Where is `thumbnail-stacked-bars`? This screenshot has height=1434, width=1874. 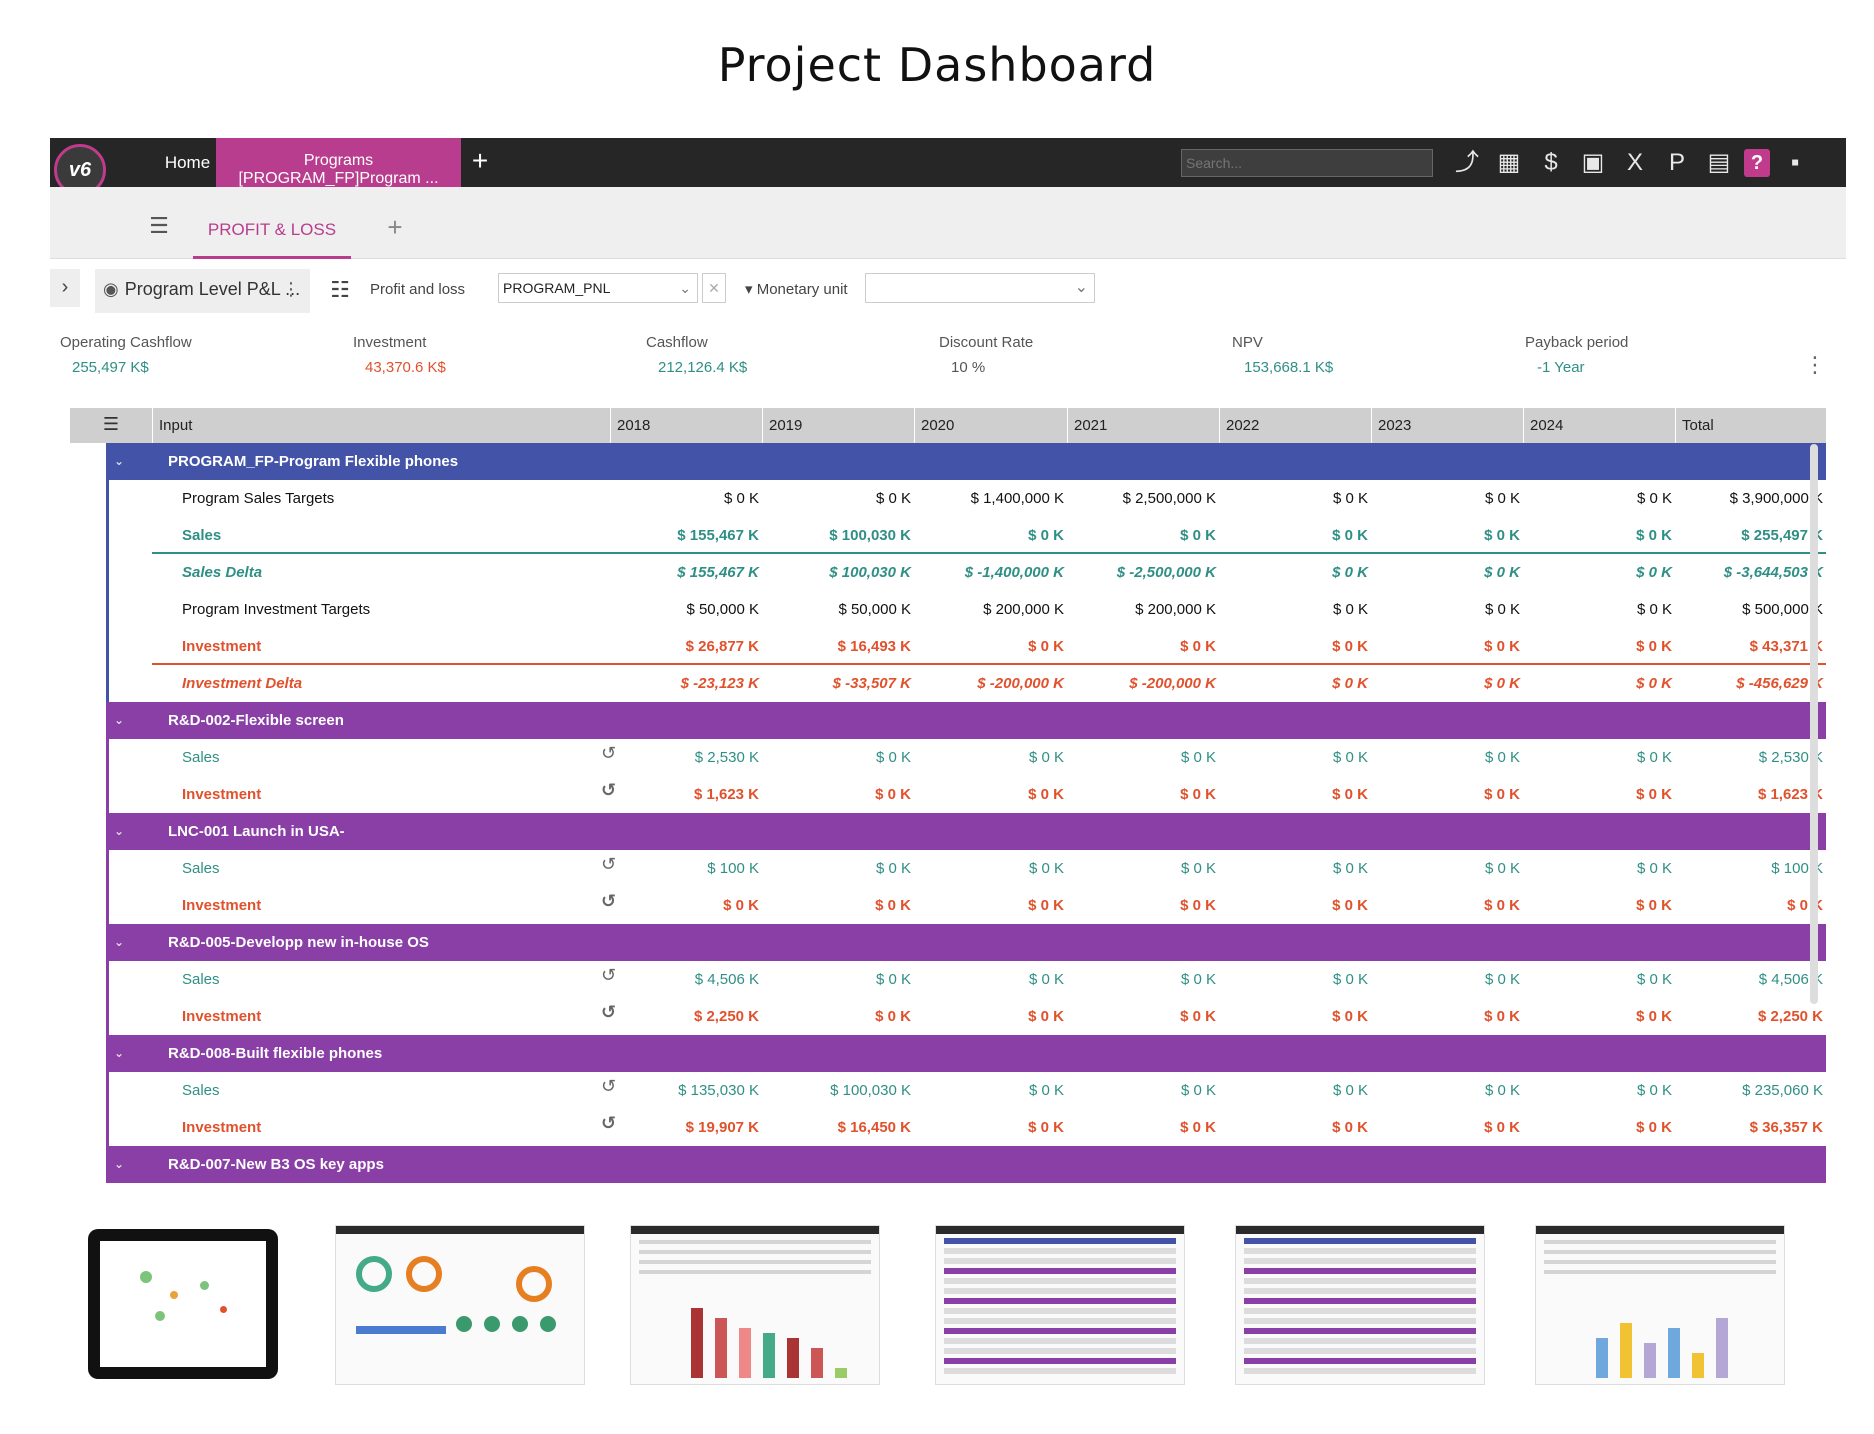
thumbnail-stacked-bars is located at coordinates (755, 1305).